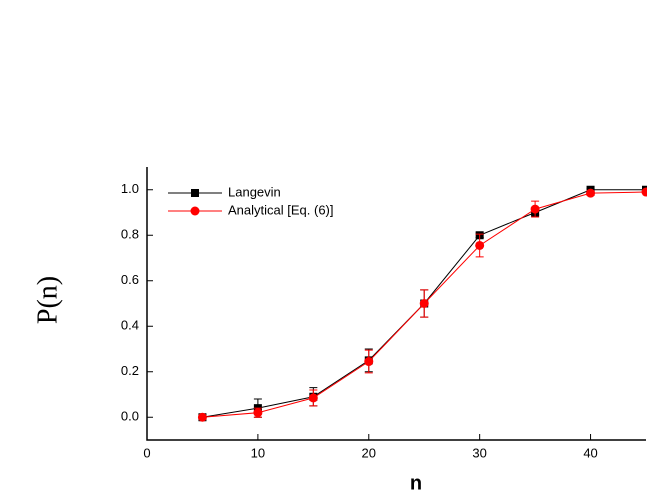  I want to click on x-tick-label: 20, so click(369, 452).